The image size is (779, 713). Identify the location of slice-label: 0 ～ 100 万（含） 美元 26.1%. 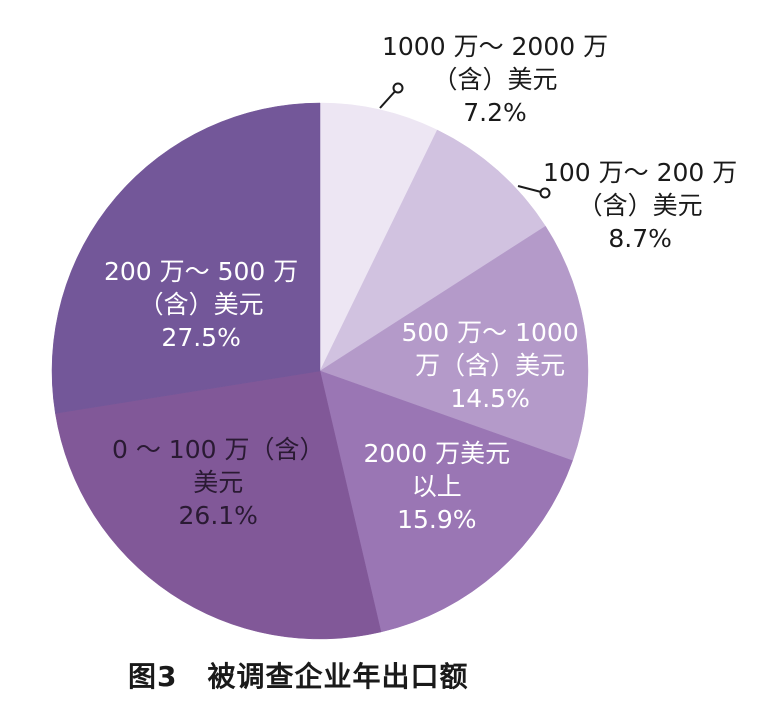
(218, 482).